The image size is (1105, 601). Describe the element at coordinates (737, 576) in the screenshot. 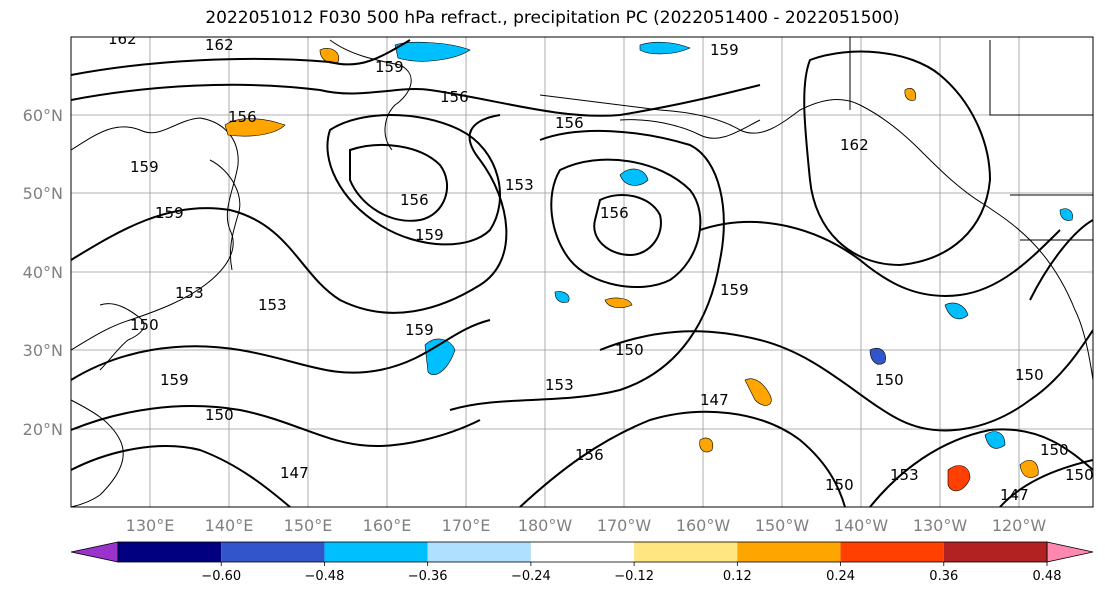

I see `colorbar-tick-label: 0.12` at that location.